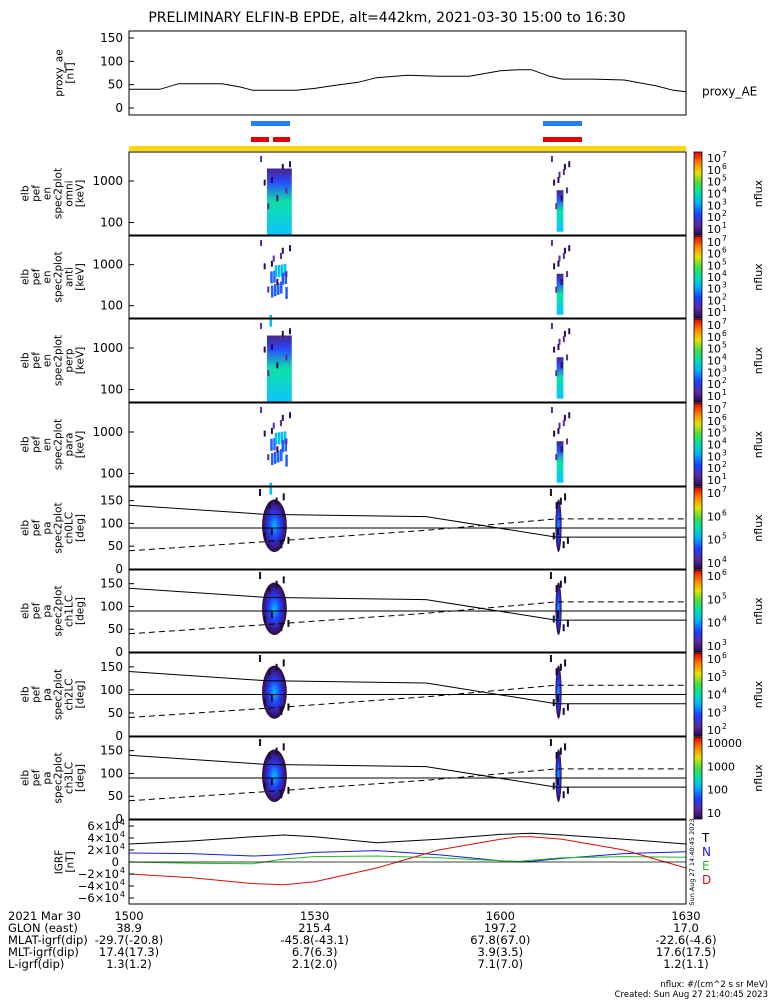  Describe the element at coordinates (70, 360) in the screenshot. I see `panel-ylabel: perp` at that location.